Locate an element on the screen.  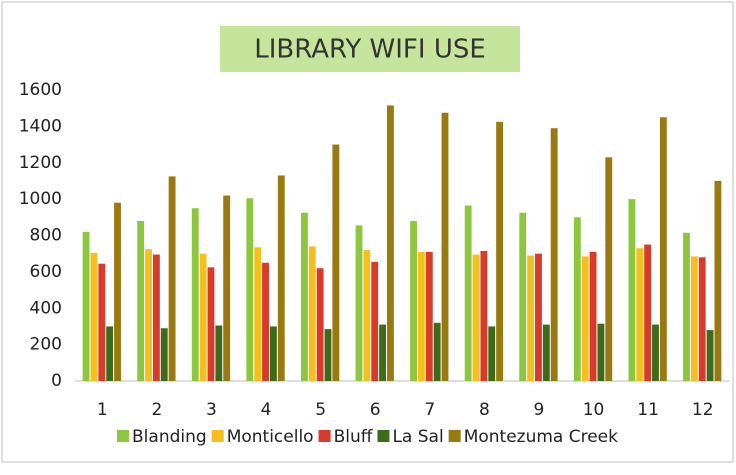
y-tick-label: 800 is located at coordinates (46, 236).